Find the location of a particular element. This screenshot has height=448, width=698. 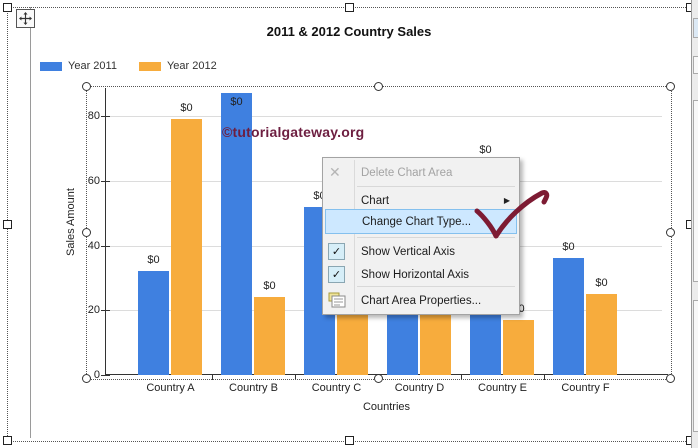

legend-item-year-2011: Year 2011 is located at coordinates (78, 66).